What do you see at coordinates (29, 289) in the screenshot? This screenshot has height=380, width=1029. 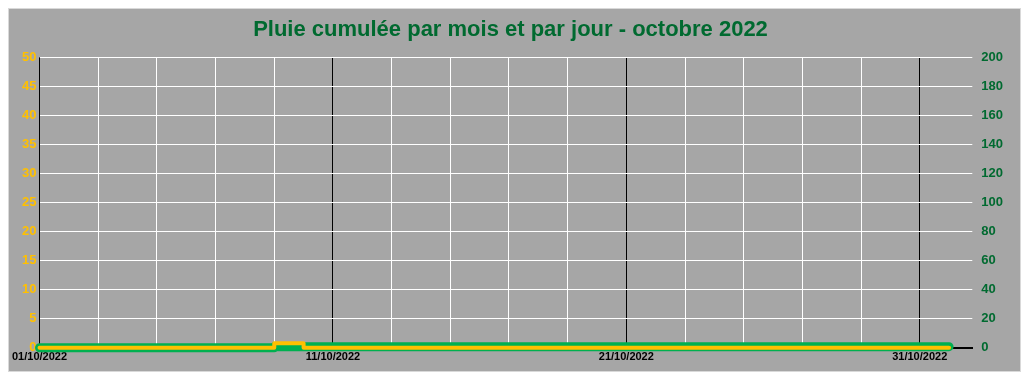 I see `y-tick-label: 10` at bounding box center [29, 289].